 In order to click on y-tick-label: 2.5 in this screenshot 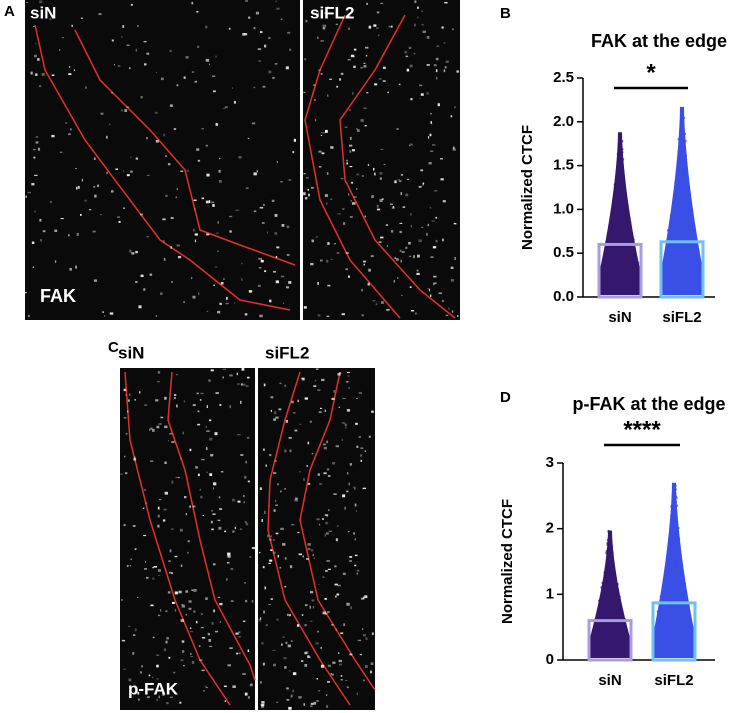, I will do `click(563, 77)`.